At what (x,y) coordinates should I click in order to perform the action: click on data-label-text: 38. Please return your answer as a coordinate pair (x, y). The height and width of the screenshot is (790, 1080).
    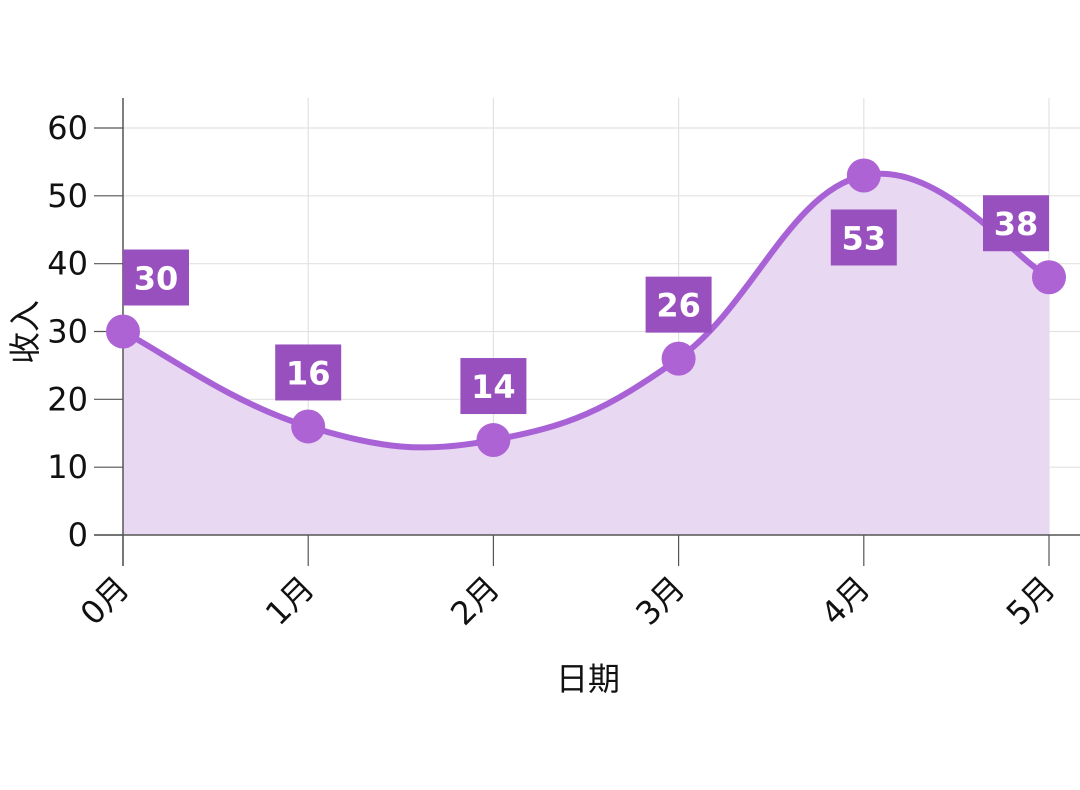
    Looking at the image, I should click on (1016, 224).